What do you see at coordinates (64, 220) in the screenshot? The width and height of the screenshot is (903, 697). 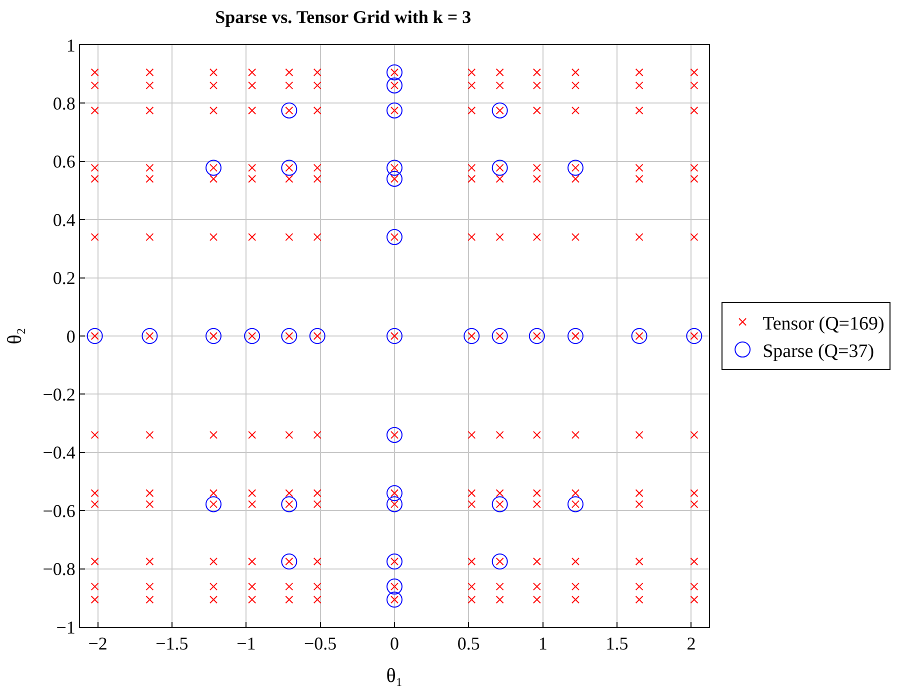 I see `y-tick-label: 0.4` at bounding box center [64, 220].